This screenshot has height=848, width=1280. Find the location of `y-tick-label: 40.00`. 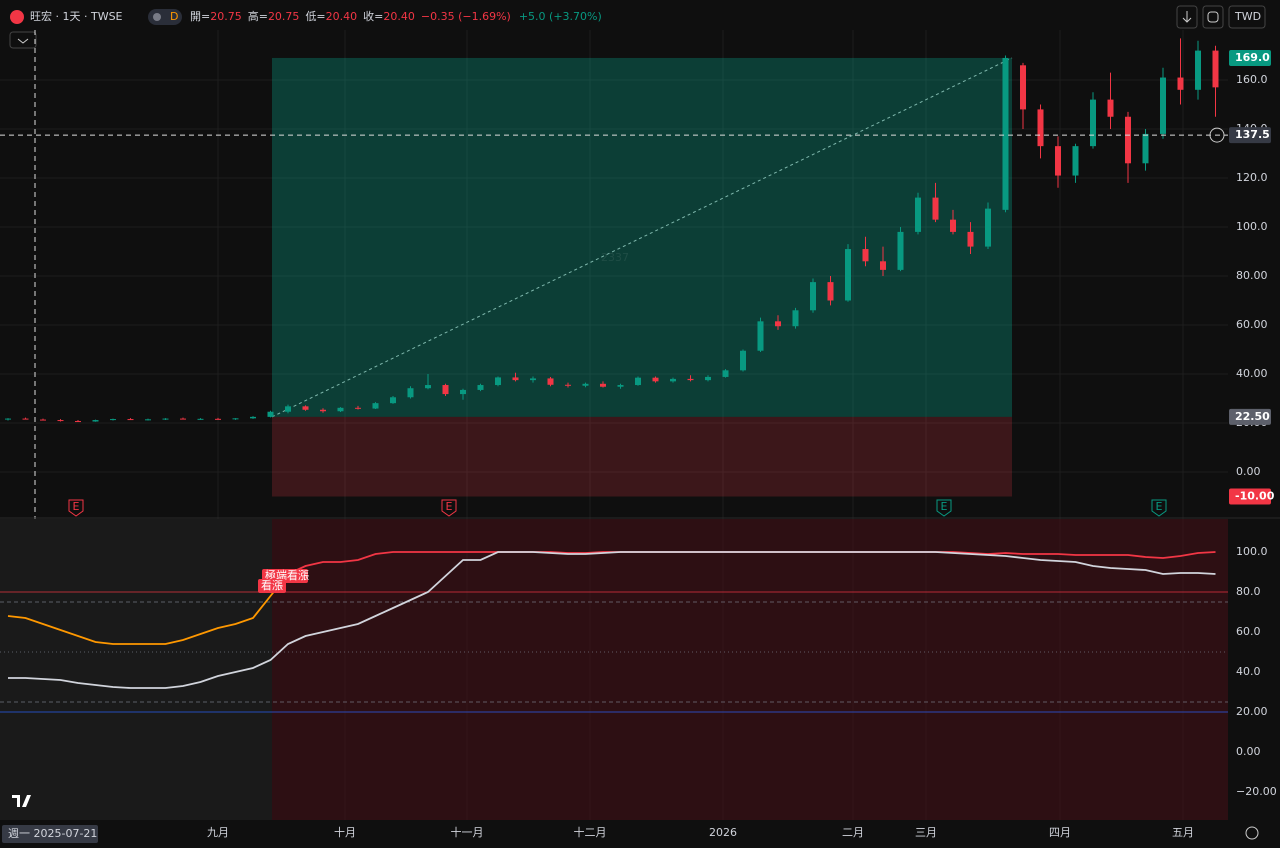

y-tick-label: 40.00 is located at coordinates (1252, 373).